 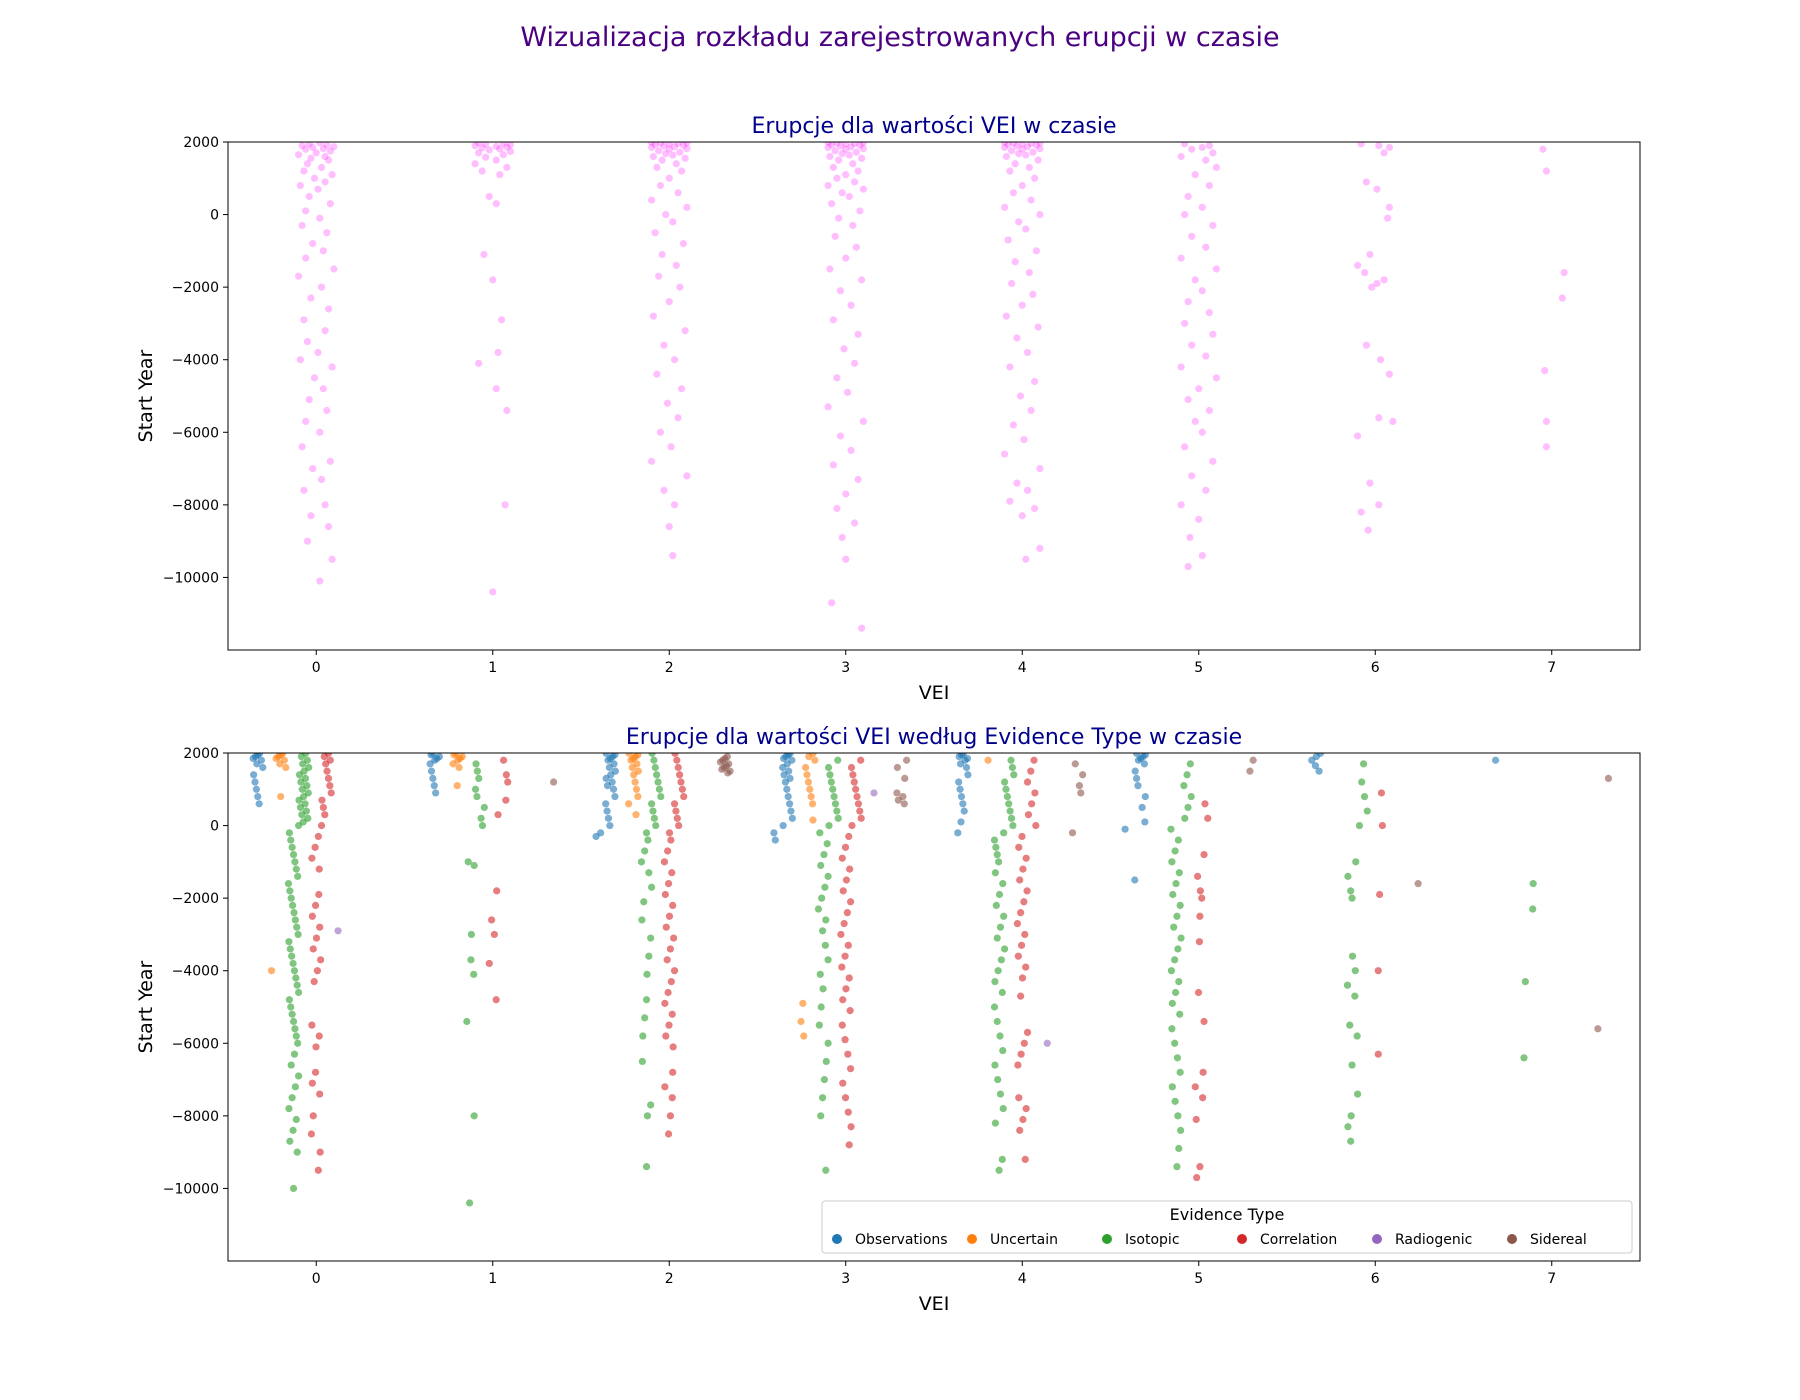 What do you see at coordinates (669, 1279) in the screenshot?
I see `x-tick-label: 2` at bounding box center [669, 1279].